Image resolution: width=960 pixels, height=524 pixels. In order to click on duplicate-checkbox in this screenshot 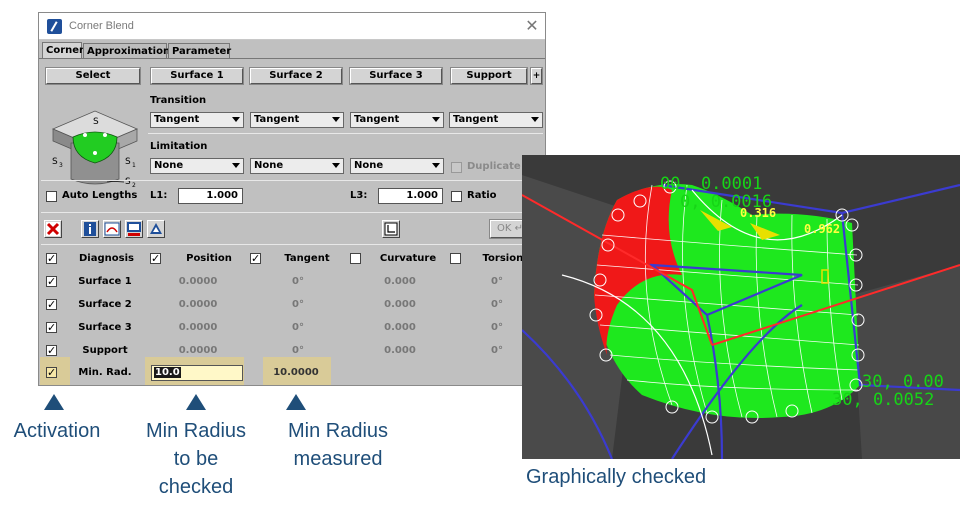, I will do `click(456, 167)`.